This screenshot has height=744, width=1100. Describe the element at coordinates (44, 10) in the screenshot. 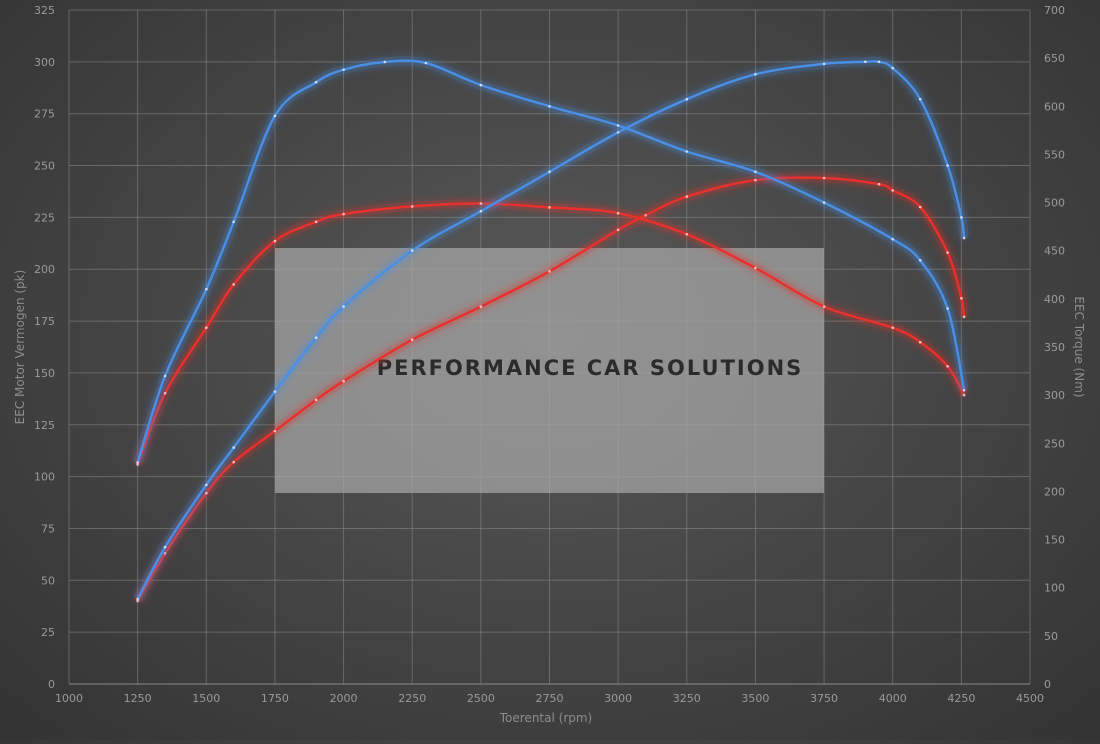

I see `y-left-tick-label: 325` at that location.